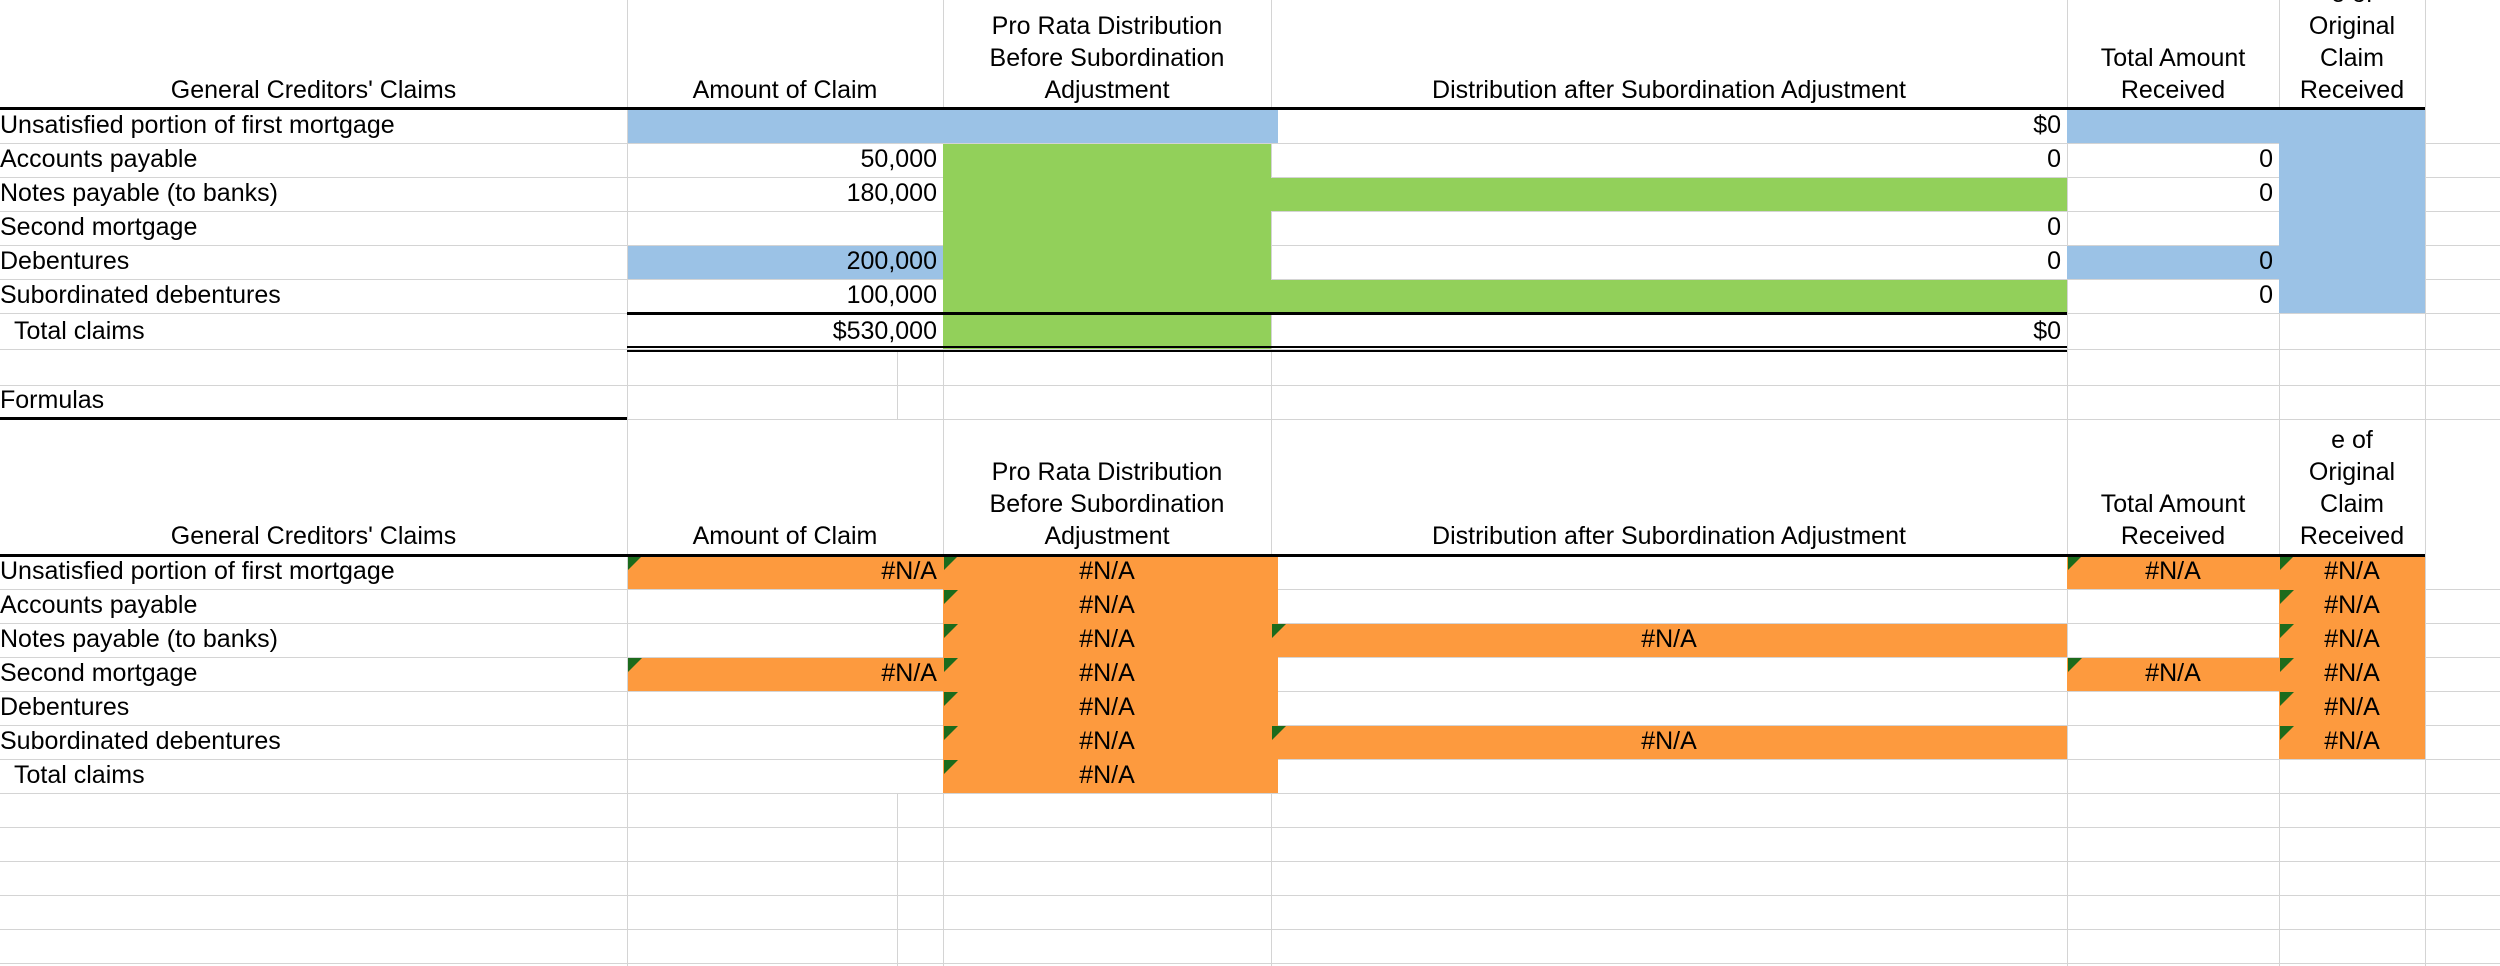  I want to click on section-underline, so click(313, 418).